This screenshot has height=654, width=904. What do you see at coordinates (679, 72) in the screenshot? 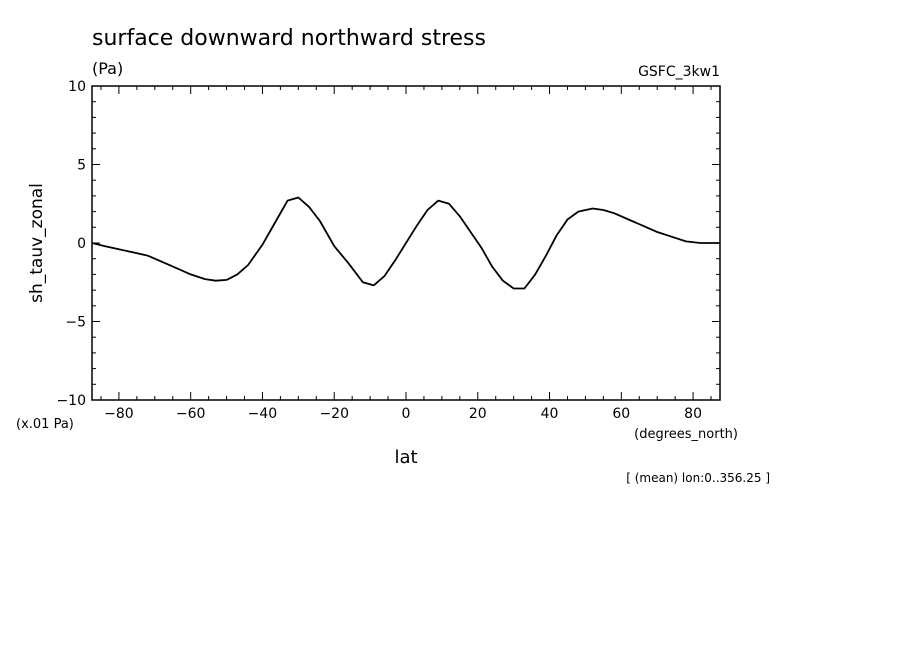
I see `model-label: GSFC_3kw1` at bounding box center [679, 72].